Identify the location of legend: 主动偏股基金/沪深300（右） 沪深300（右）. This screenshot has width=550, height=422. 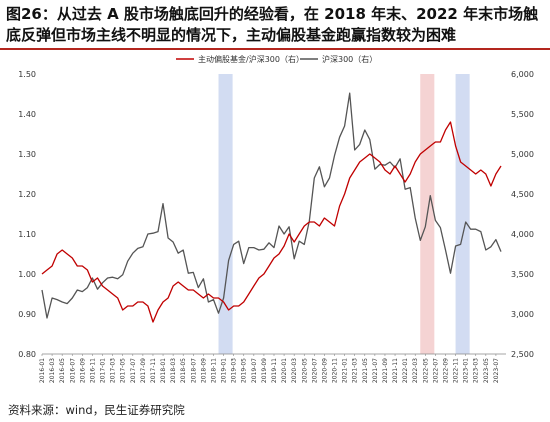
(276, 59).